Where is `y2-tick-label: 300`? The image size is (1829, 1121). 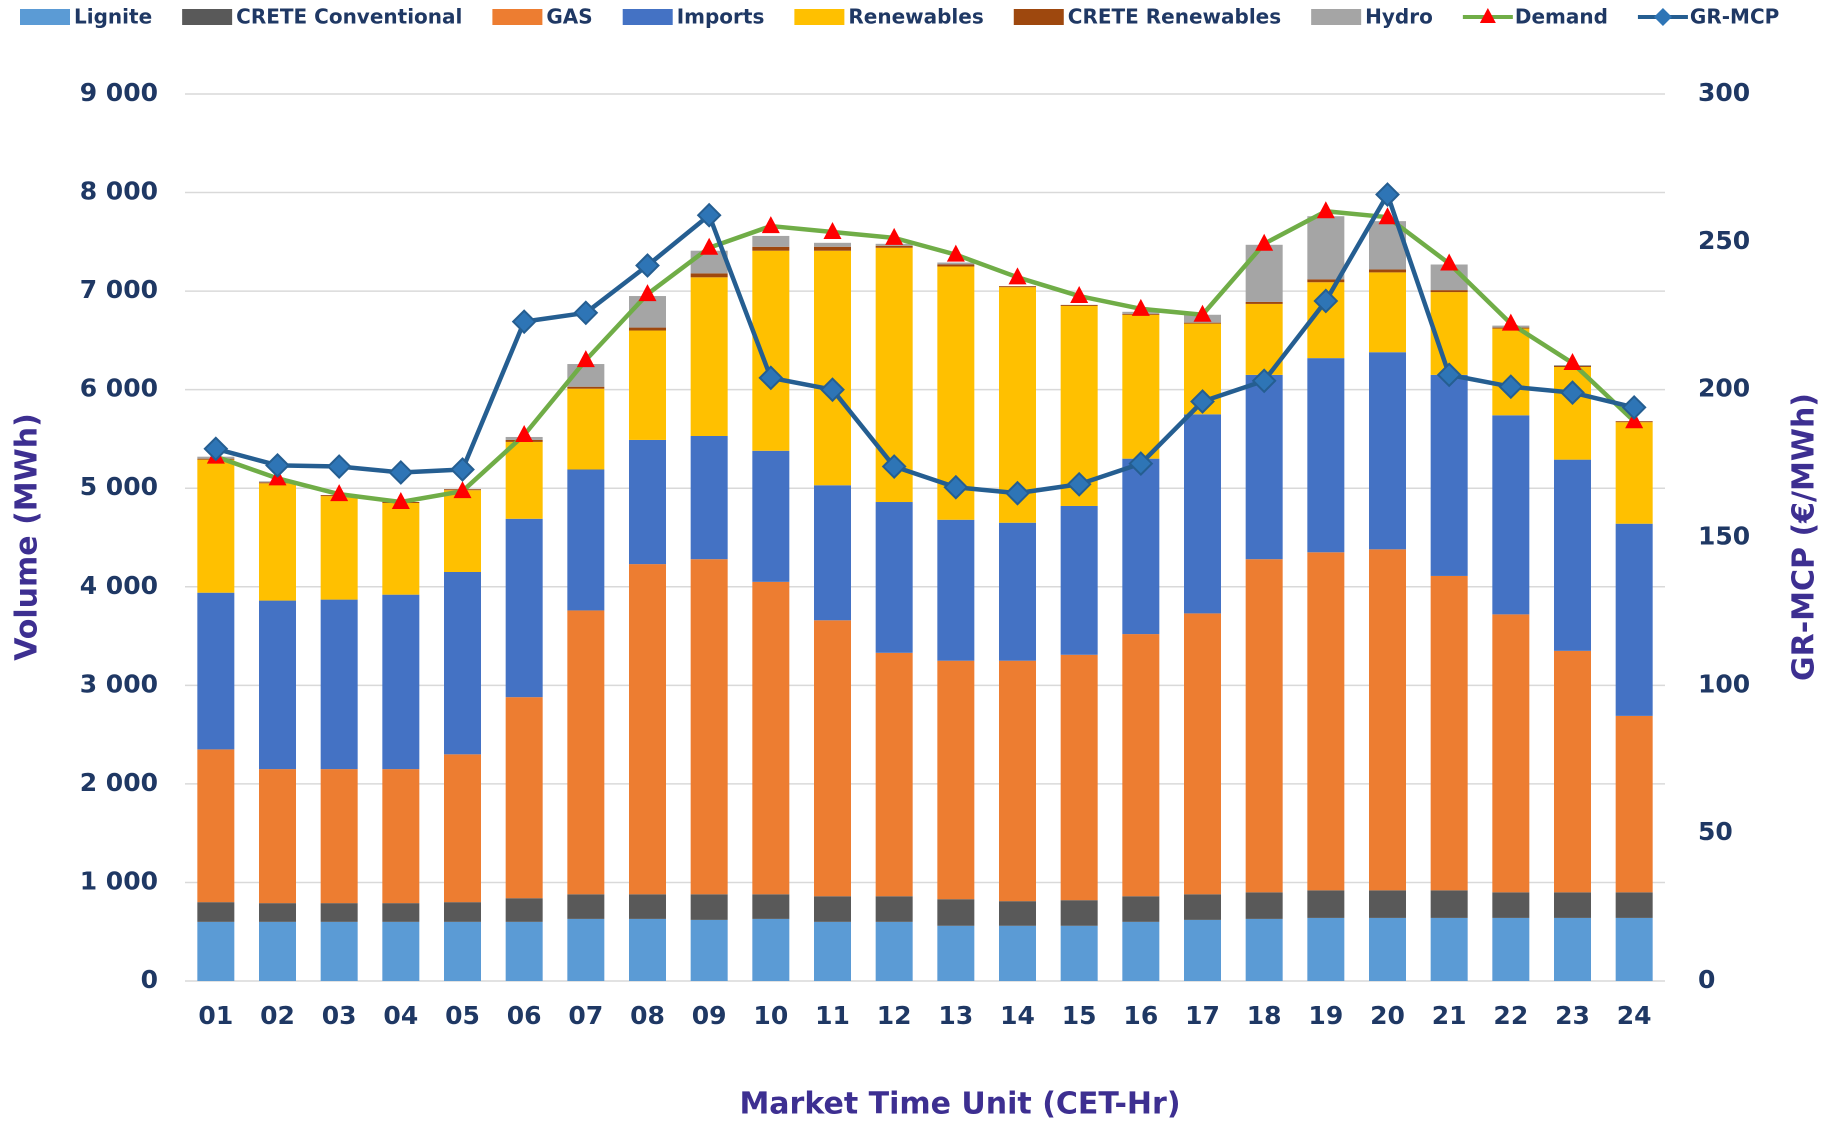
y2-tick-label: 300 is located at coordinates (1724, 92).